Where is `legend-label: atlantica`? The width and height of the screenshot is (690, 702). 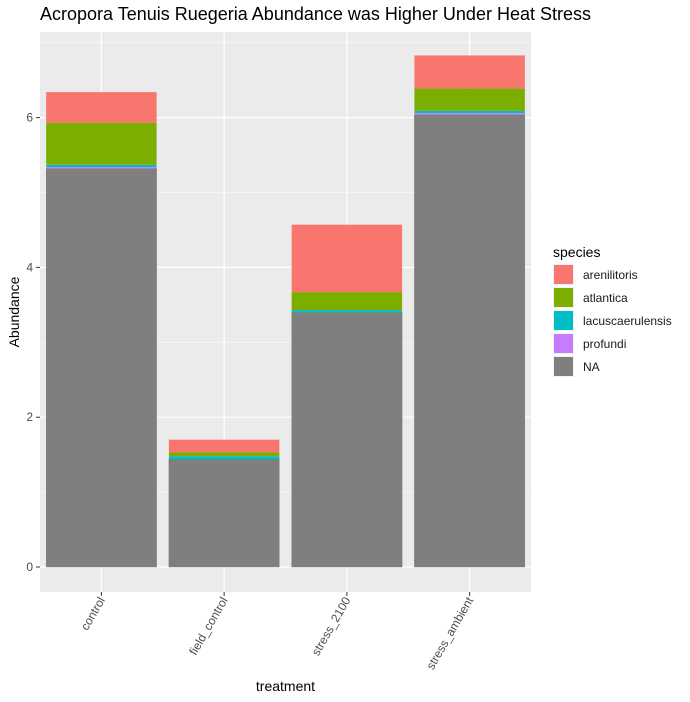
legend-label: atlantica is located at coordinates (605, 297).